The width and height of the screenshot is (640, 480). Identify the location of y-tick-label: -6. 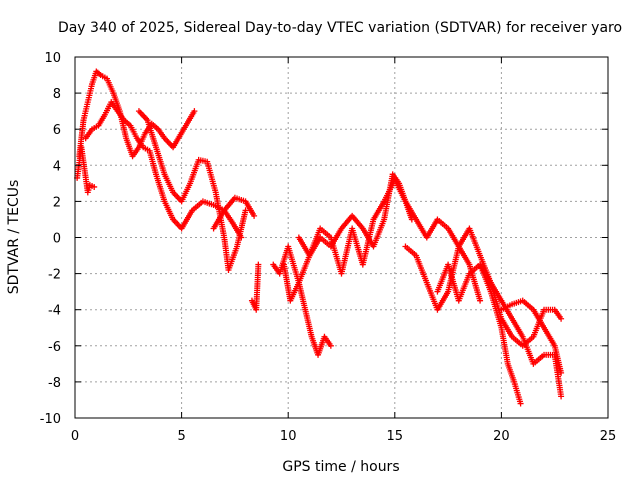
(54, 347).